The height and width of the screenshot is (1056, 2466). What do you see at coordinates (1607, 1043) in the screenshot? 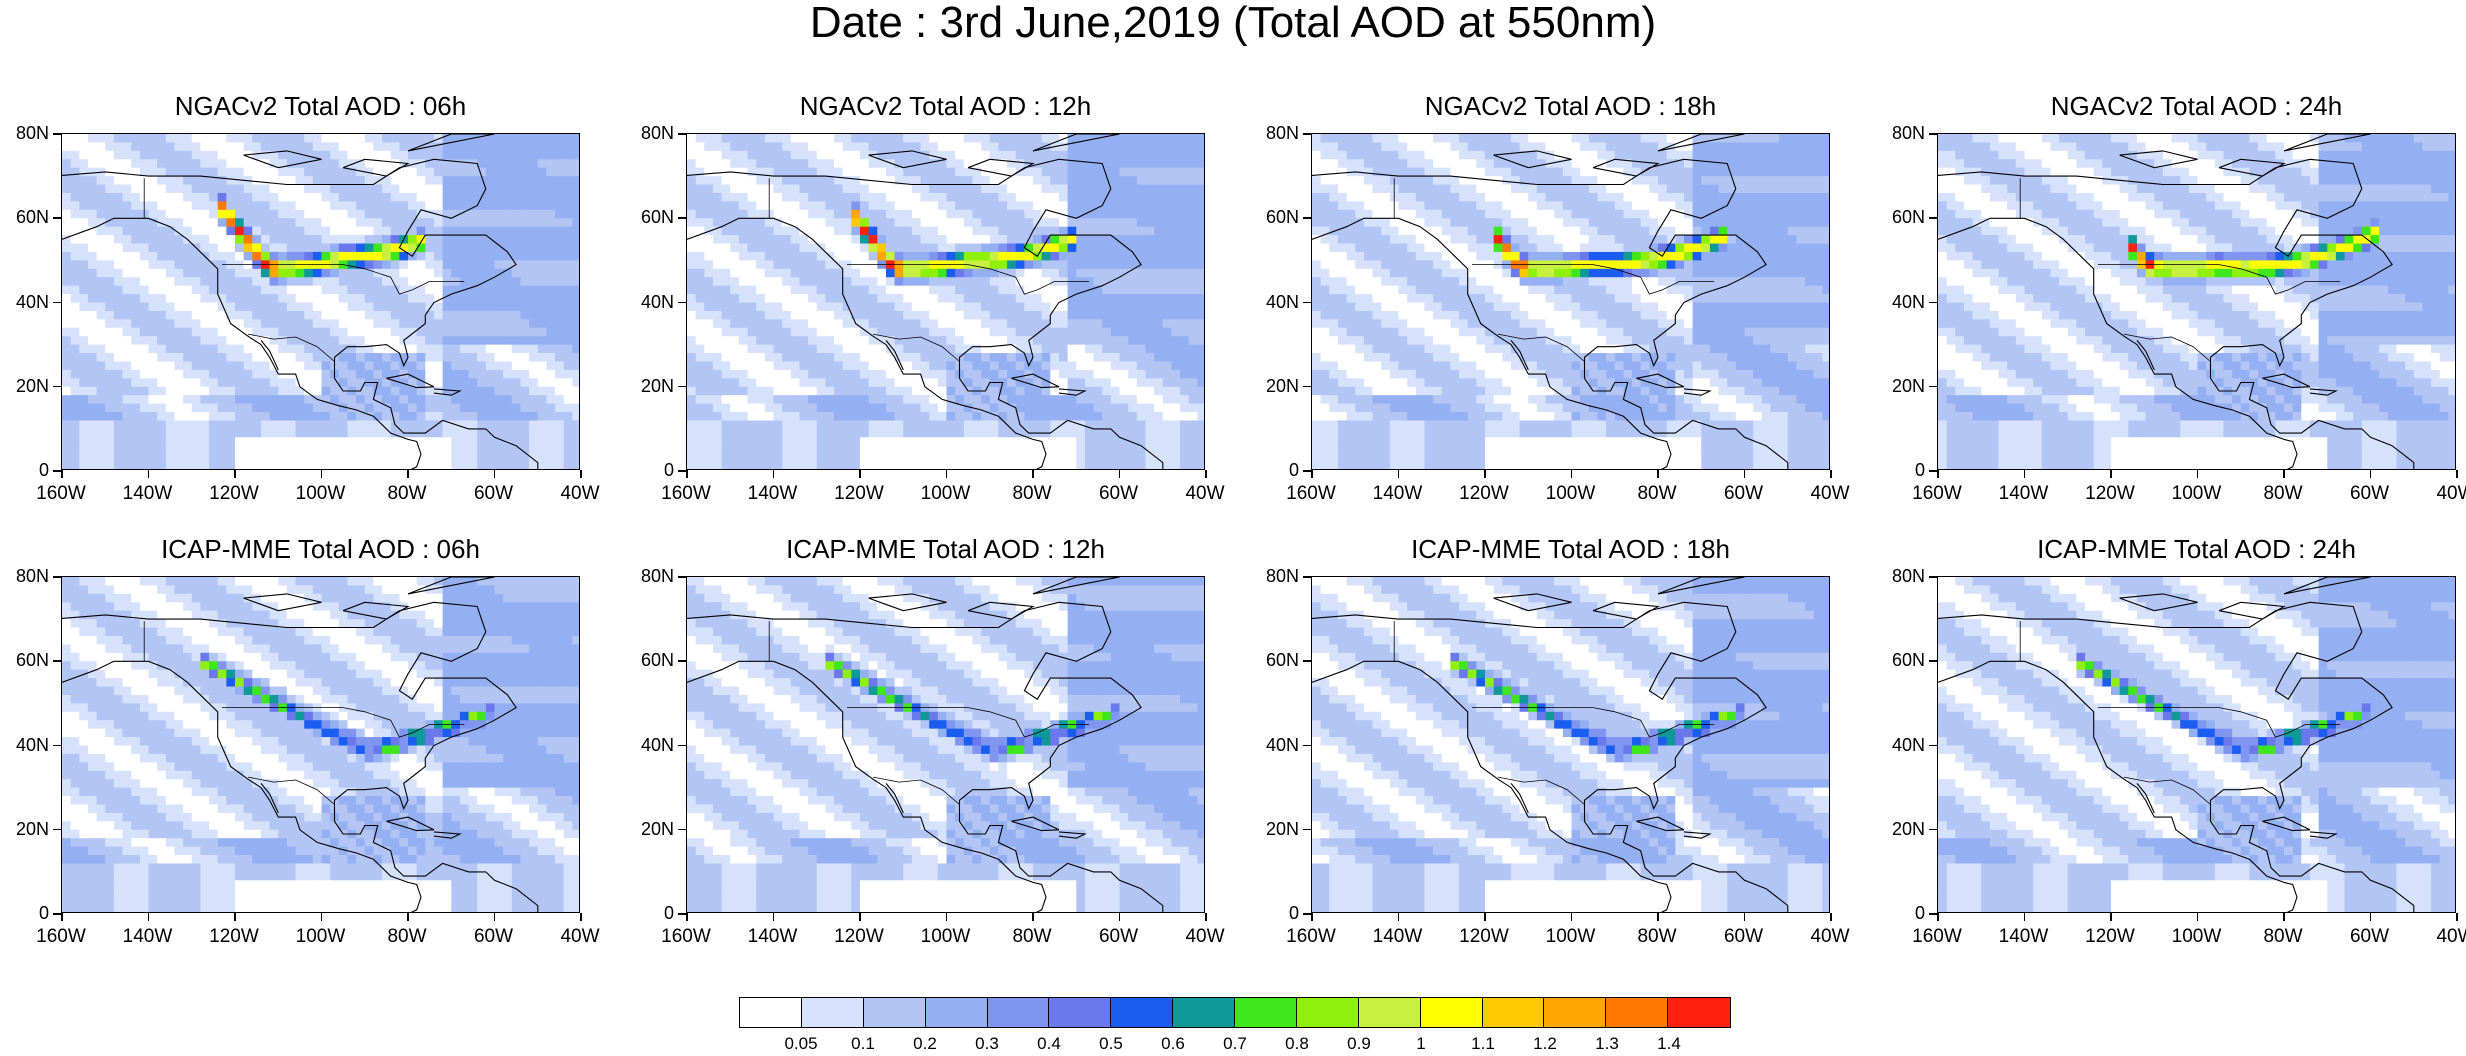
I see `colorbar-label: 1.3` at bounding box center [1607, 1043].